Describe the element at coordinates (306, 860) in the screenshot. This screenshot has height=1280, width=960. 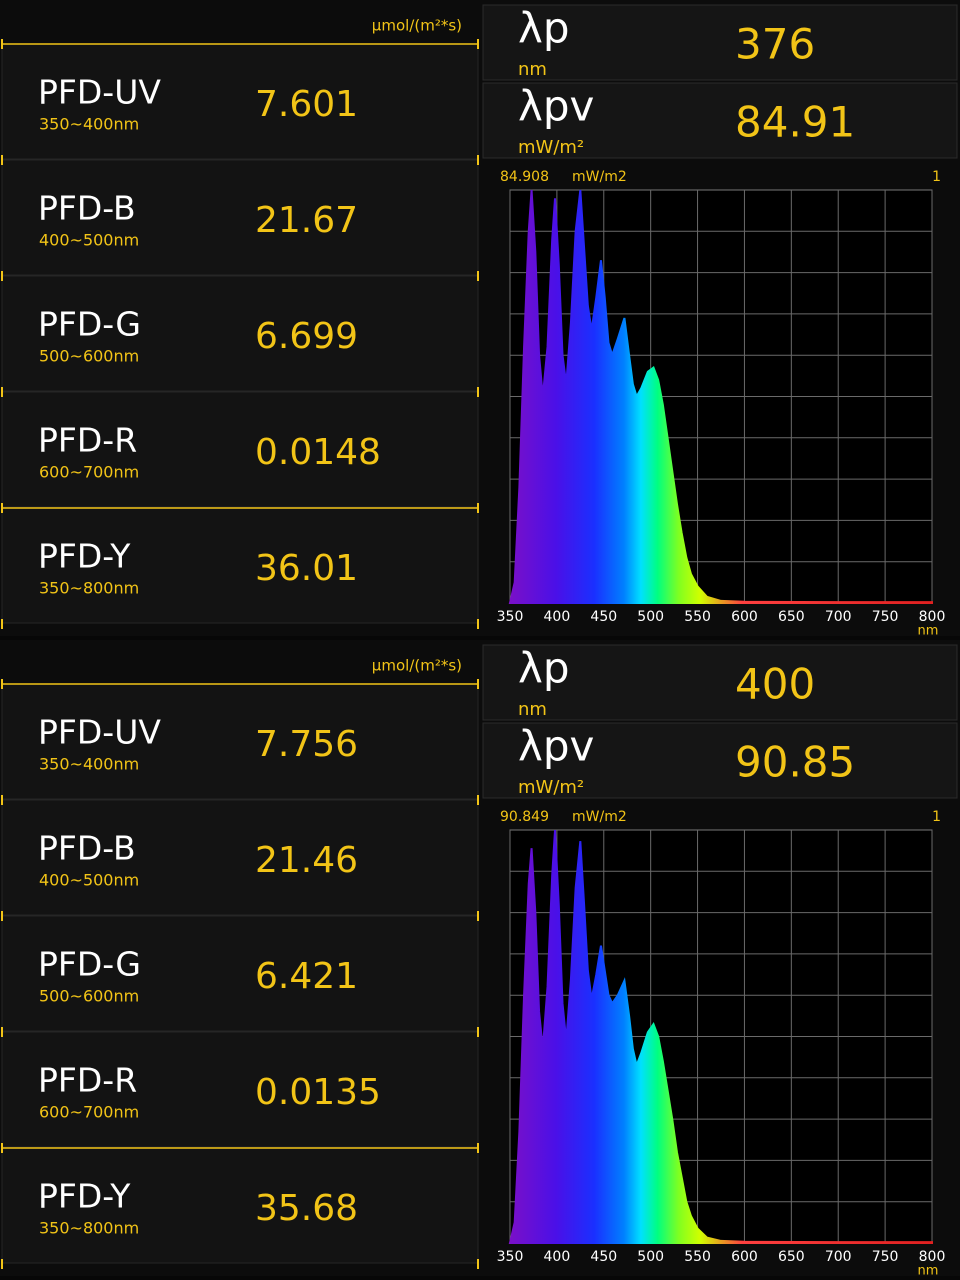
I see `row-value: 21.46` at that location.